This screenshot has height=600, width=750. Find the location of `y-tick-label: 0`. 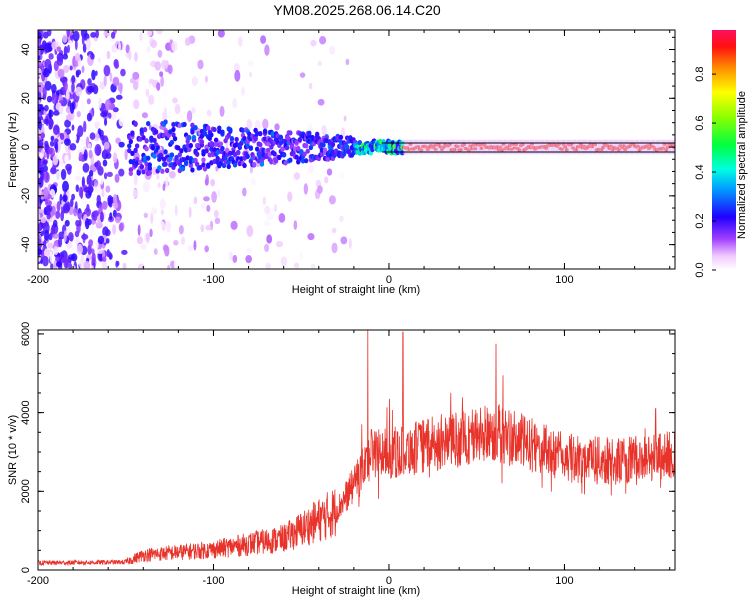

y-tick-label: 0 is located at coordinates (26, 570).